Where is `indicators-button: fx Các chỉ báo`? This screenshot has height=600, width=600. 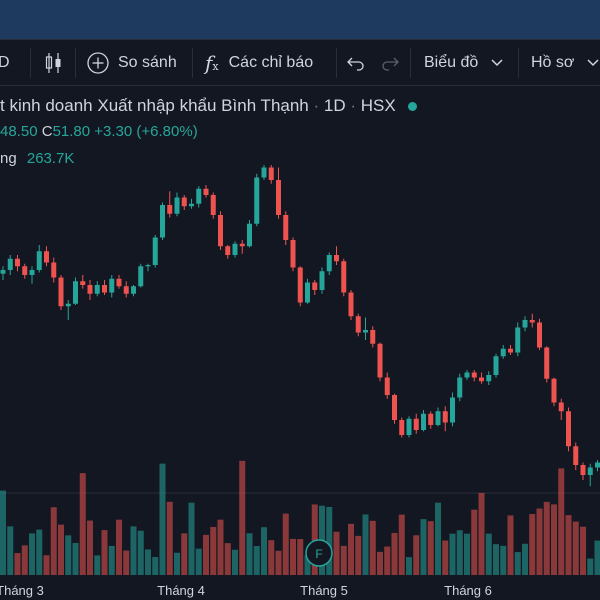
indicators-button: fx Các chỉ báo is located at coordinates (259, 62).